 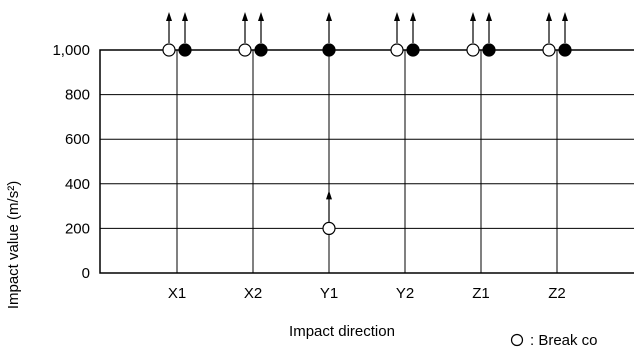 What do you see at coordinates (557, 293) in the screenshot?
I see `x-tick-label: Z2` at bounding box center [557, 293].